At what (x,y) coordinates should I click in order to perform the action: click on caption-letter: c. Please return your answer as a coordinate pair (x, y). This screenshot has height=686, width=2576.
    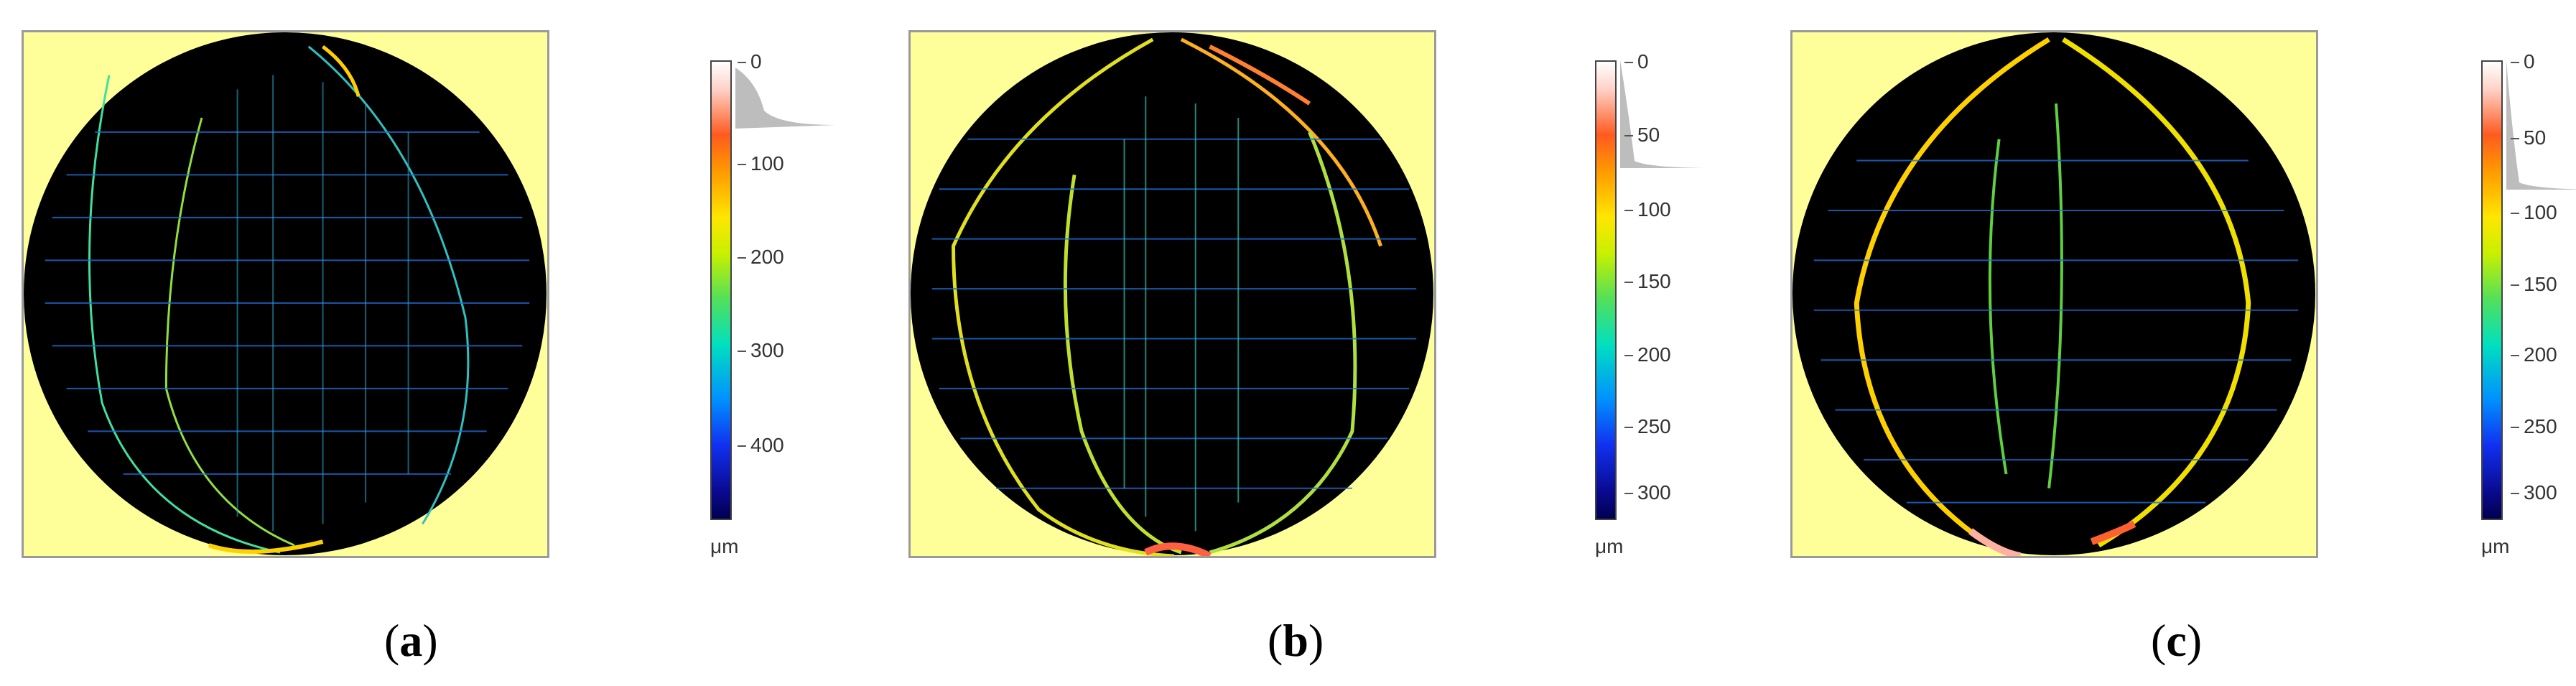
    Looking at the image, I should click on (2176, 640).